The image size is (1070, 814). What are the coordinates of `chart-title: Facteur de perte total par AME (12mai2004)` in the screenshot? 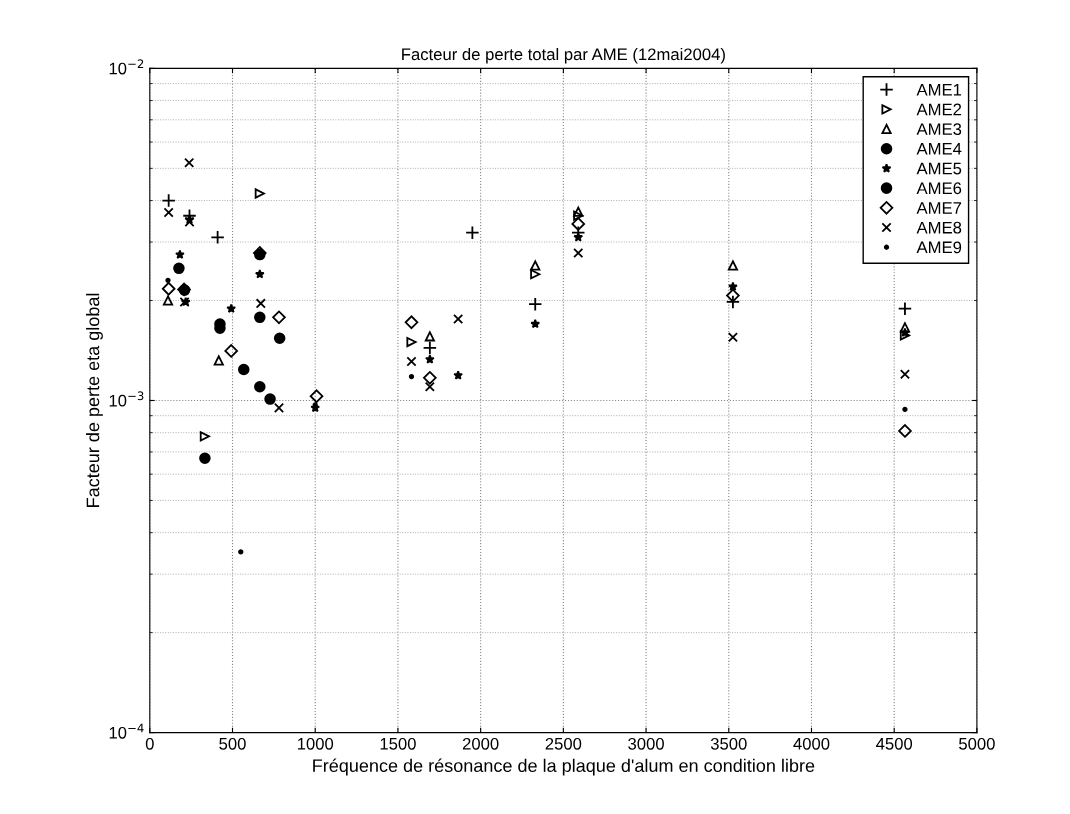 It's located at (563, 55).